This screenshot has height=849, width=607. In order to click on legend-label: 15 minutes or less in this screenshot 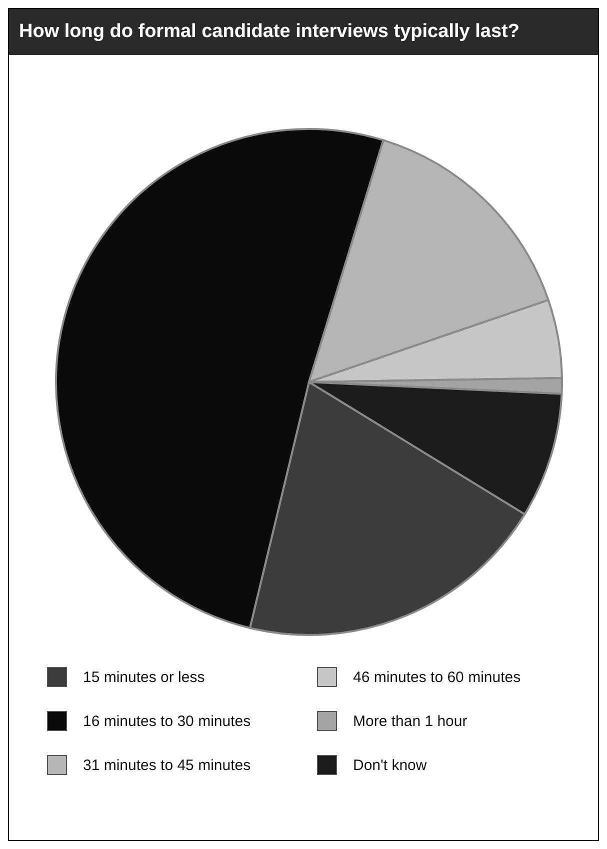, I will do `click(144, 677)`.